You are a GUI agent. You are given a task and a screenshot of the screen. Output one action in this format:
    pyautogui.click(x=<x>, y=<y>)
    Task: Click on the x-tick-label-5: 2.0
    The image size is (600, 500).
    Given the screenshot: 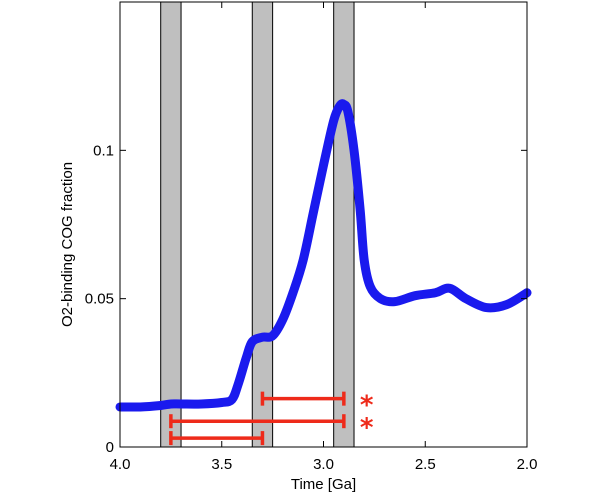 What is the action you would take?
    pyautogui.click(x=527, y=464)
    